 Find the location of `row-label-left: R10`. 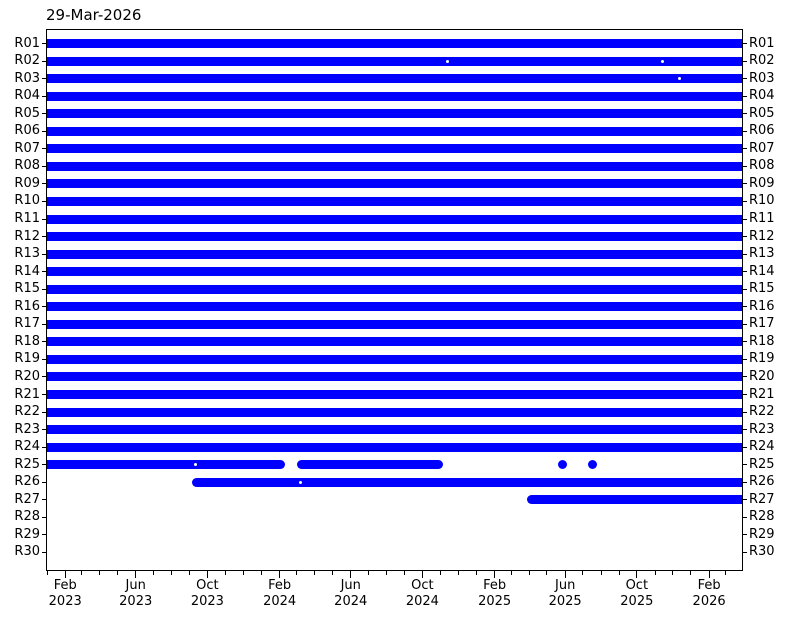

row-label-left: R10 is located at coordinates (27, 201).